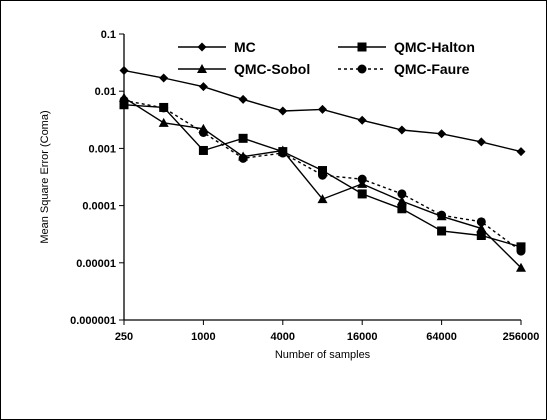  I want to click on x-tick-label: 256000, so click(521, 337).